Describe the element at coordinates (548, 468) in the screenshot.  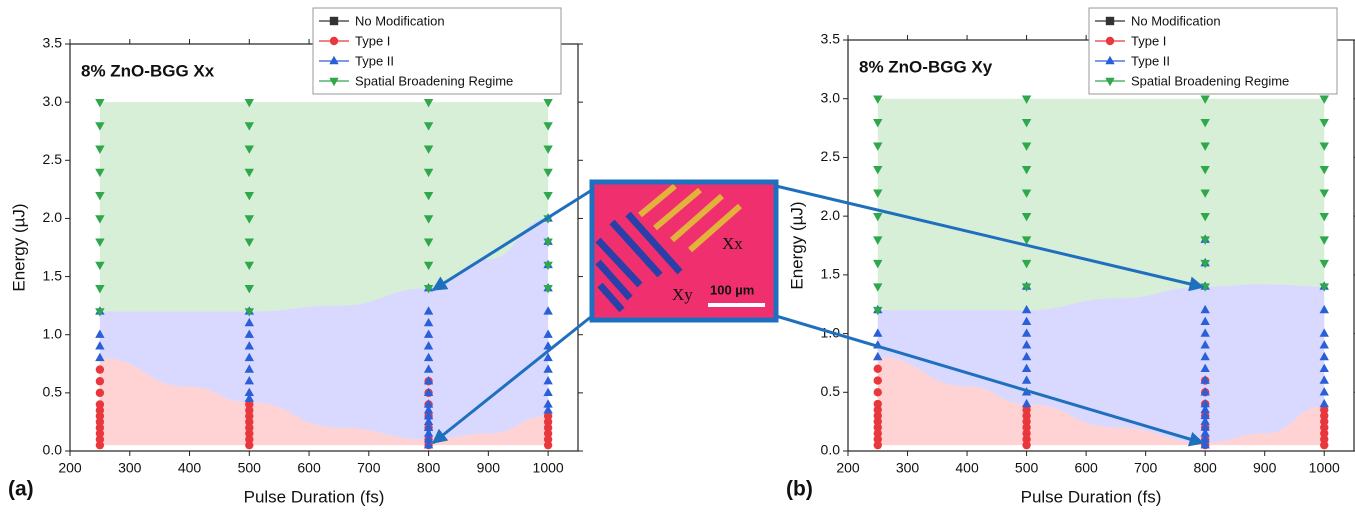
I see `x-tick-label: 1000` at that location.